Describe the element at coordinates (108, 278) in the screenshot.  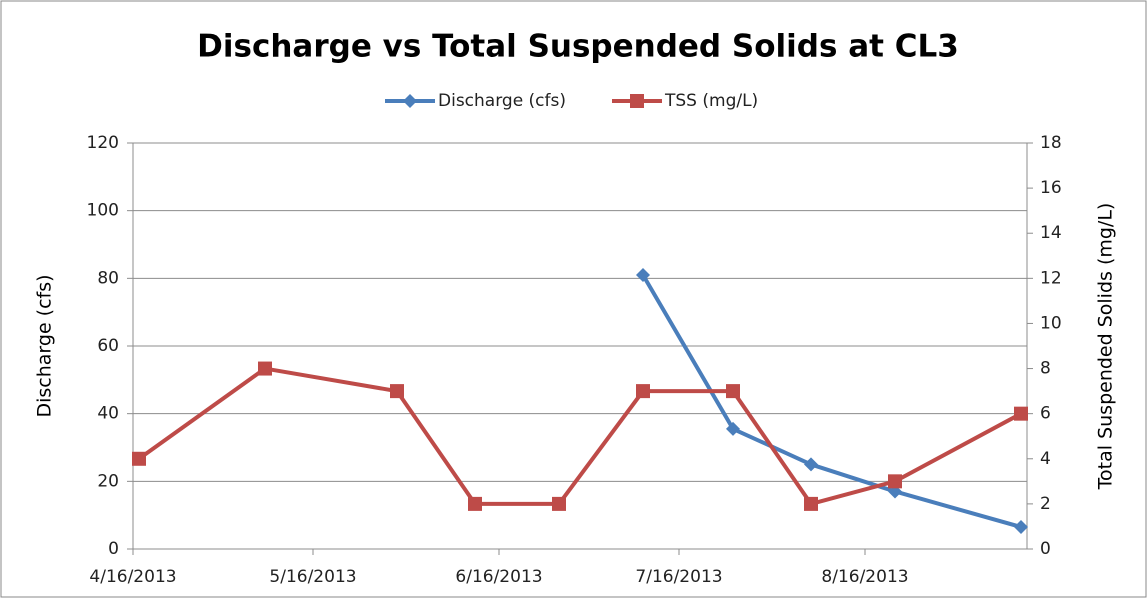
I see `y-tick-label: 80` at that location.